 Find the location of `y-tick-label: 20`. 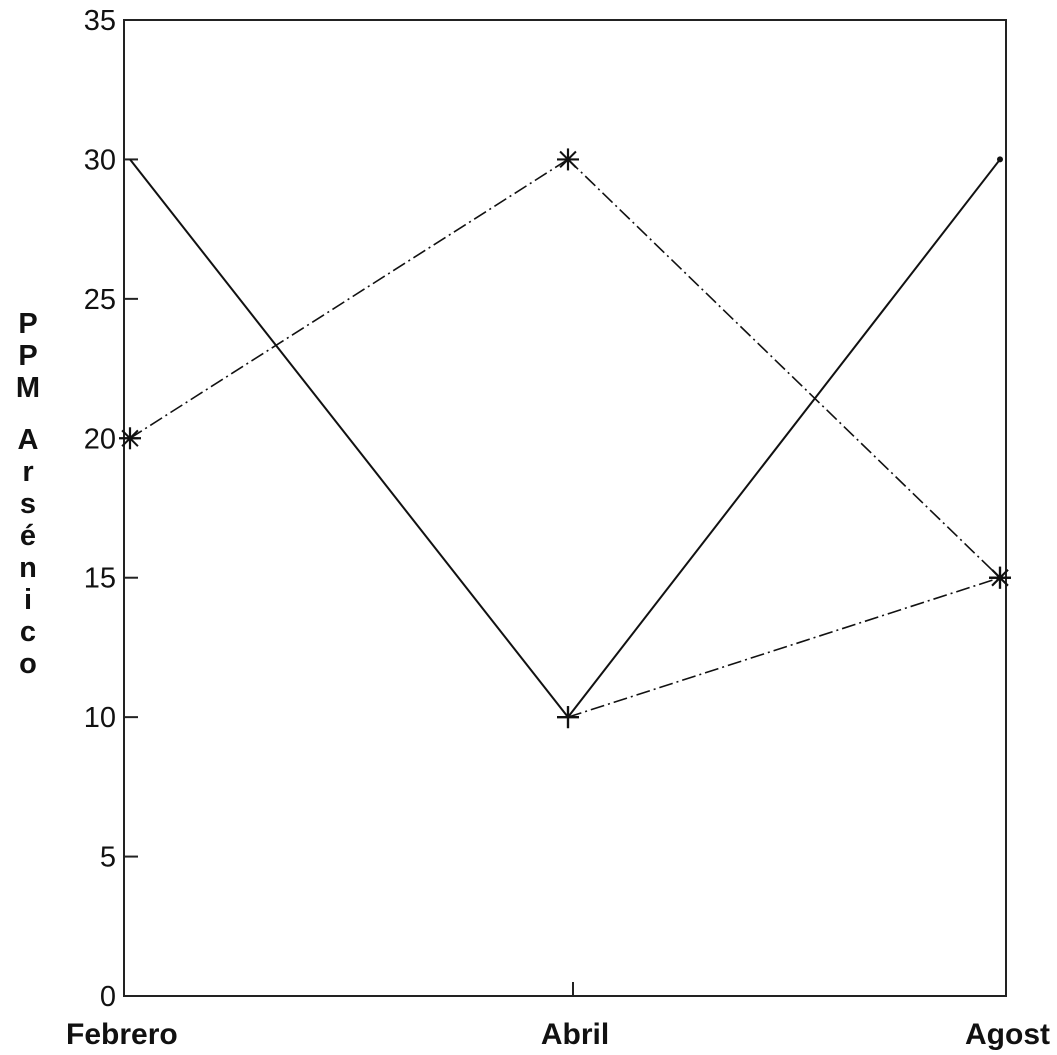

y-tick-label: 20 is located at coordinates (100, 439).